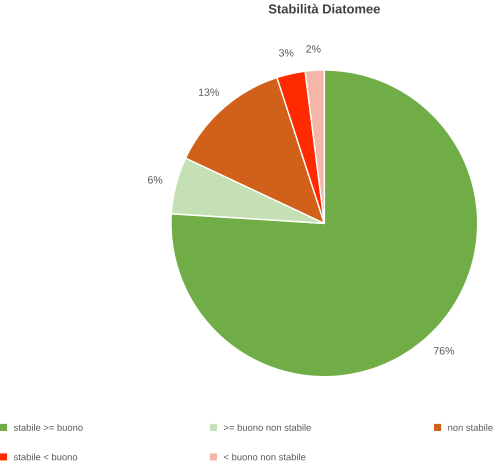 The image size is (497, 464). I want to click on data-label: 76%, so click(444, 350).